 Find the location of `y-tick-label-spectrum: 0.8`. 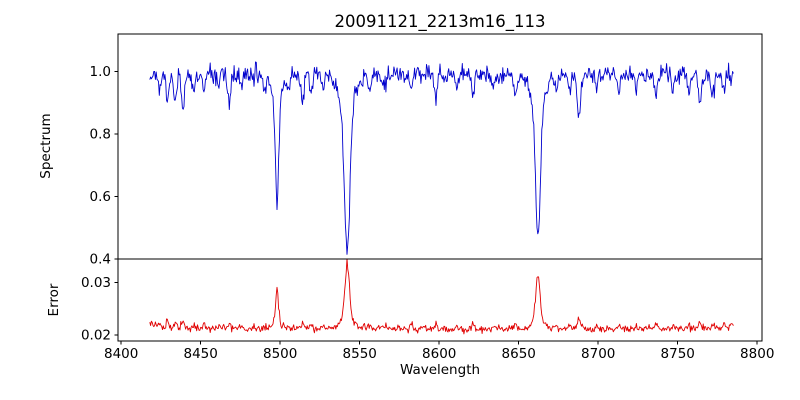

y-tick-label-spectrum: 0.8 is located at coordinates (100, 135).